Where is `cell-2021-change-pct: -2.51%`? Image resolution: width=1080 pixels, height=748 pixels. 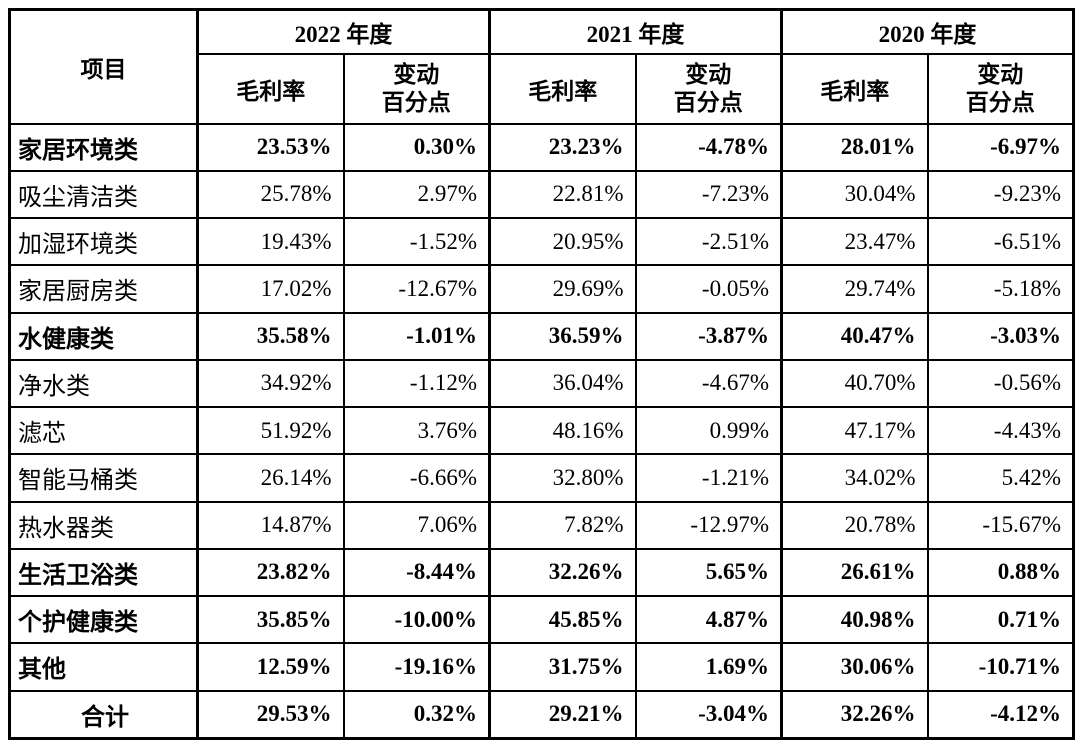 cell-2021-change-pct: -2.51% is located at coordinates (708, 241).